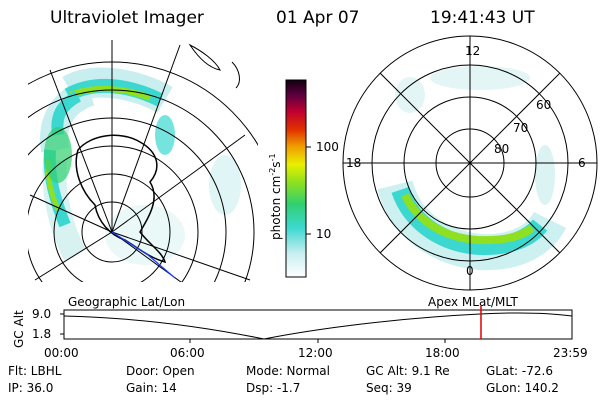  Describe the element at coordinates (519, 371) in the screenshot. I see `info-glat: GLat: -72.6` at that location.